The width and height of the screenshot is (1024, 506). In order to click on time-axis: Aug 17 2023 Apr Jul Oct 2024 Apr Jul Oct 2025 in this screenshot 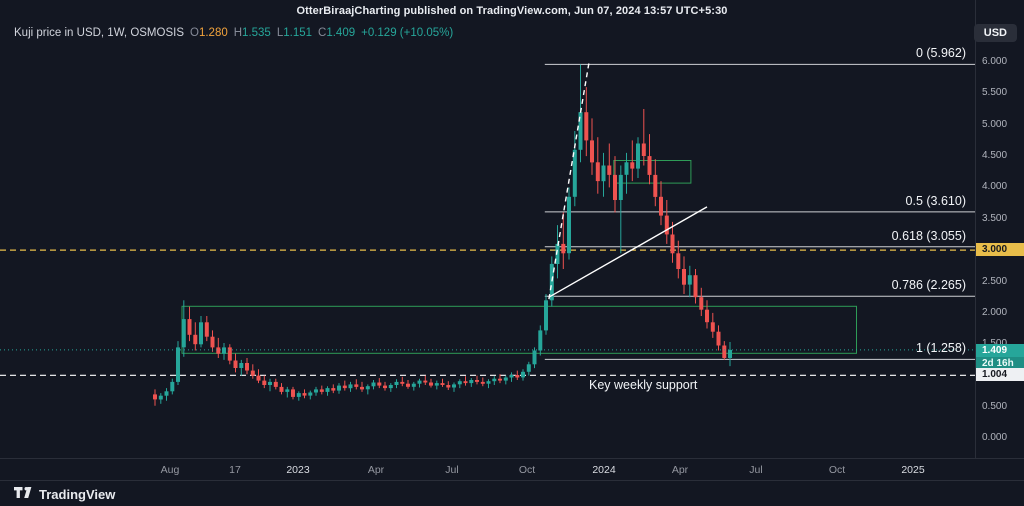, I will do `click(512, 469)`.